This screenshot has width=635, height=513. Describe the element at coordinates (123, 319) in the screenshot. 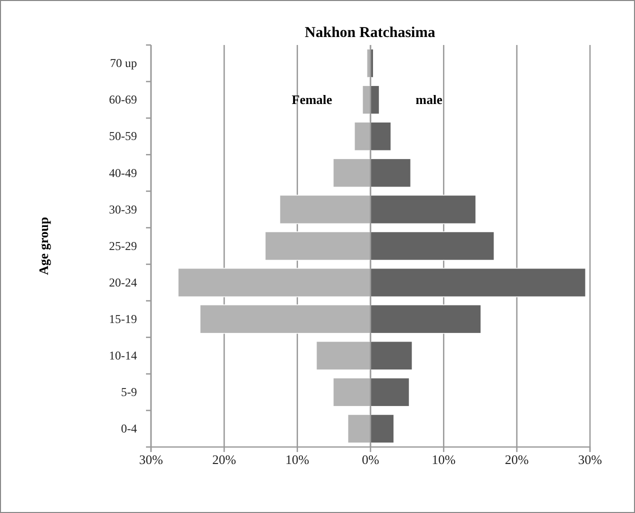

I see `y-tick-label: 15-19` at that location.